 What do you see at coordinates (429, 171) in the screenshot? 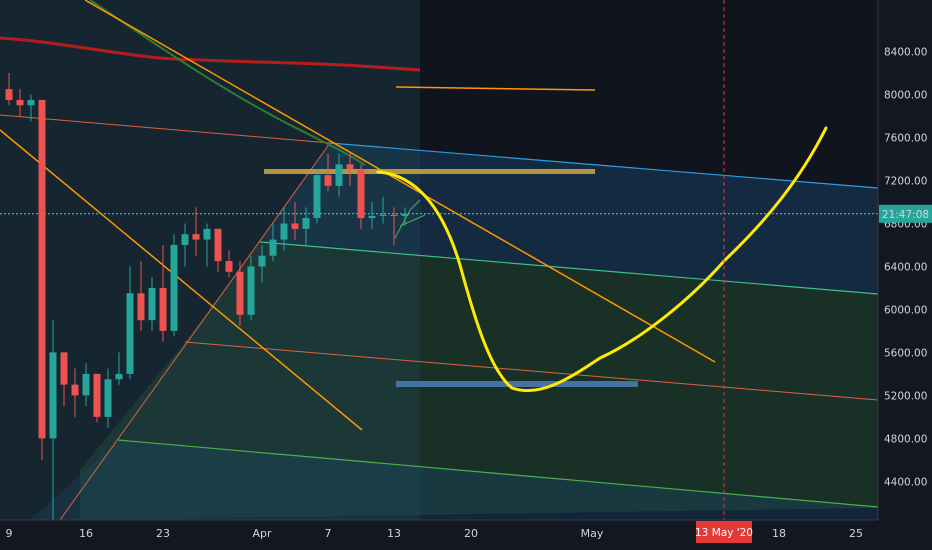
I see `resistance-zone` at bounding box center [429, 171].